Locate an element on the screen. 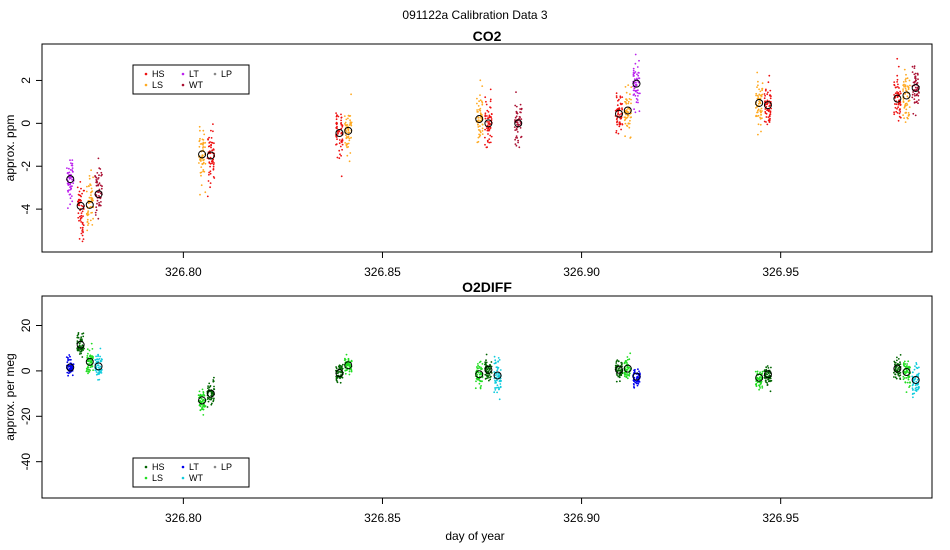  series-lt is located at coordinates (353, 371).